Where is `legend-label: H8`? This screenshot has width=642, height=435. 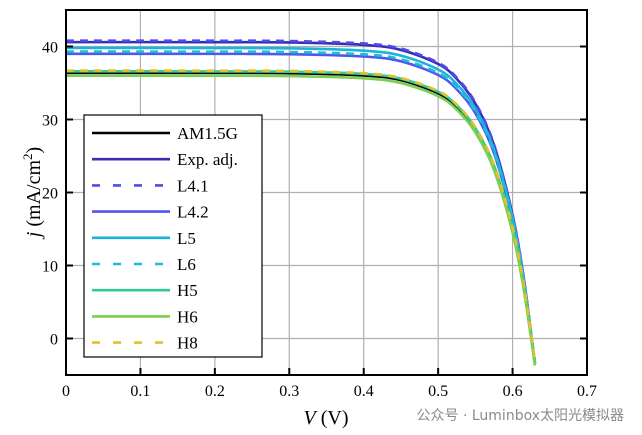 legend-label: H8 is located at coordinates (187, 343).